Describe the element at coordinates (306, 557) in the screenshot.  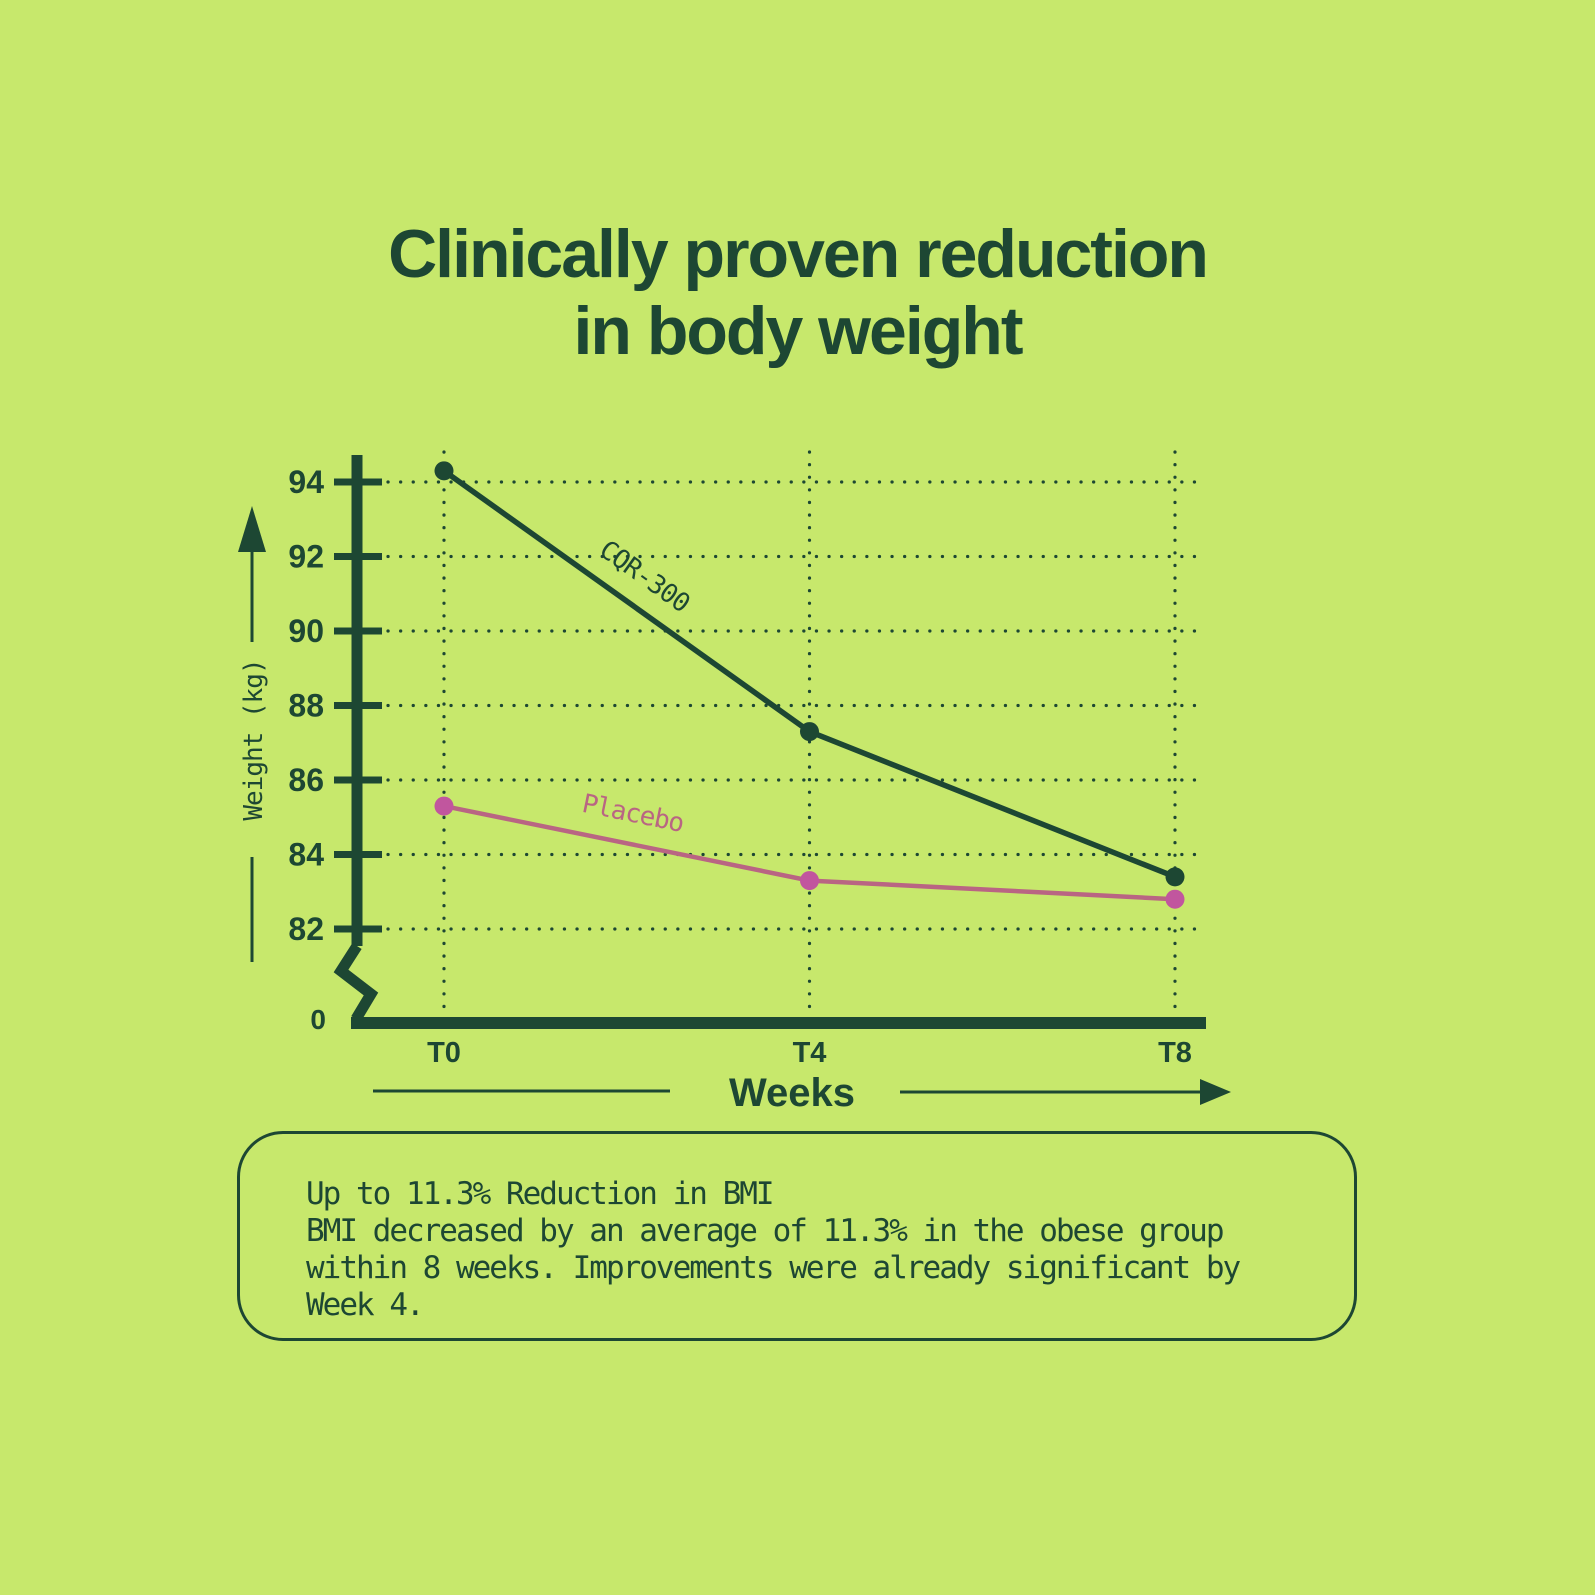
I see `y-tick-label: 92` at that location.